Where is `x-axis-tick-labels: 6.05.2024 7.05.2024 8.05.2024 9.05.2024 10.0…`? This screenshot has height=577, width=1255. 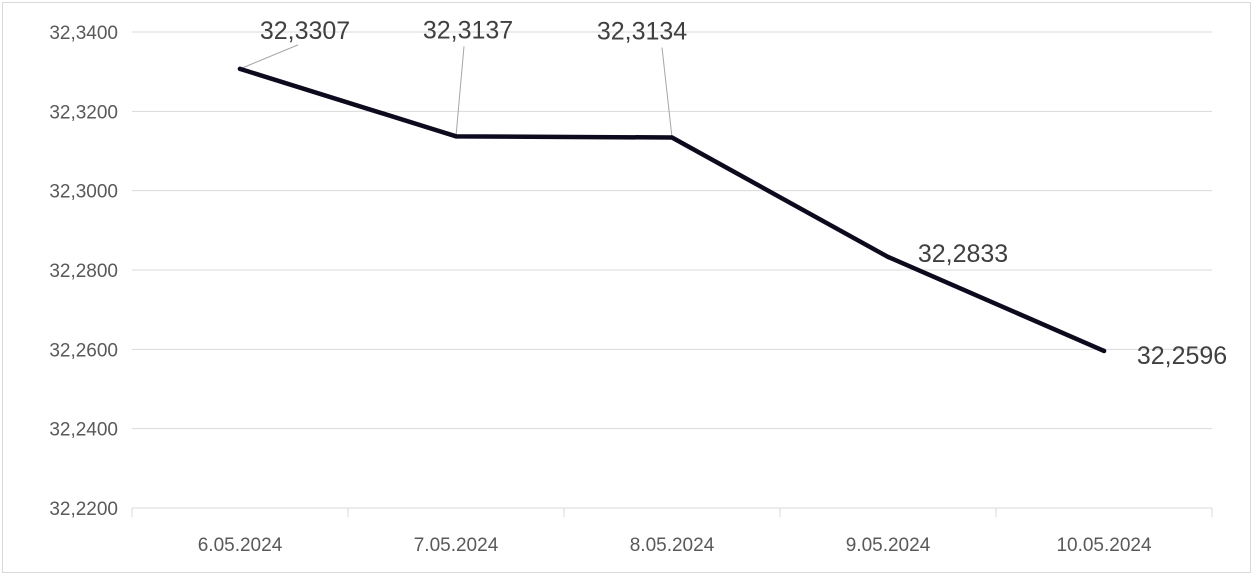
x-axis-tick-labels: 6.05.2024 7.05.2024 8.05.2024 9.05.2024 10.0… is located at coordinates (675, 545).